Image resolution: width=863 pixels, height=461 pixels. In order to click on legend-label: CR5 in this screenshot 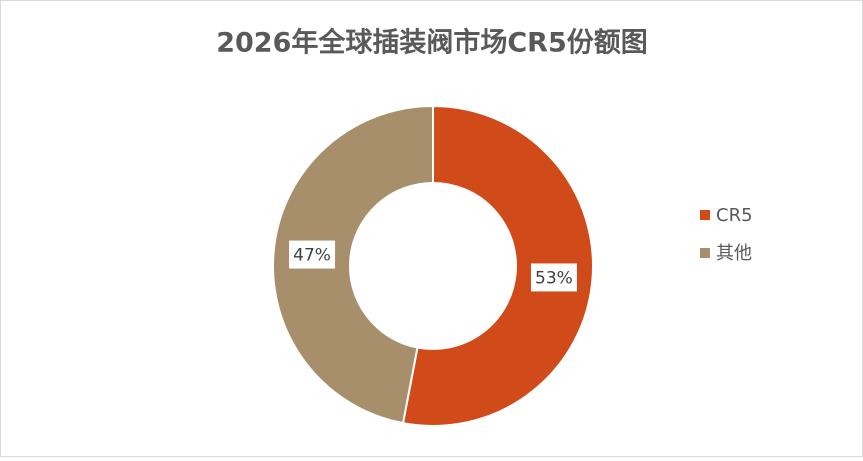, I will do `click(734, 215)`.